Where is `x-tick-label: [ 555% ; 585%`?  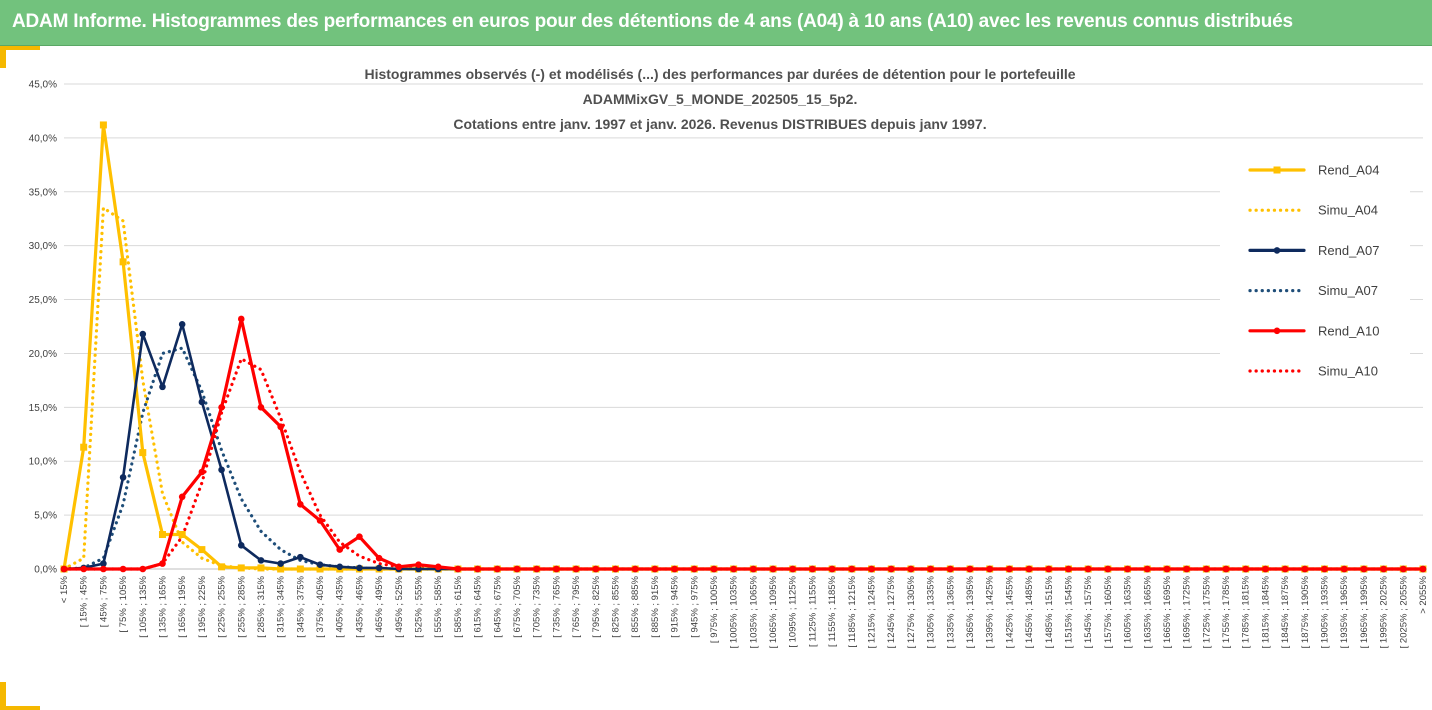 x-tick-label: [ 555% ; 585% is located at coordinates (438, 606).